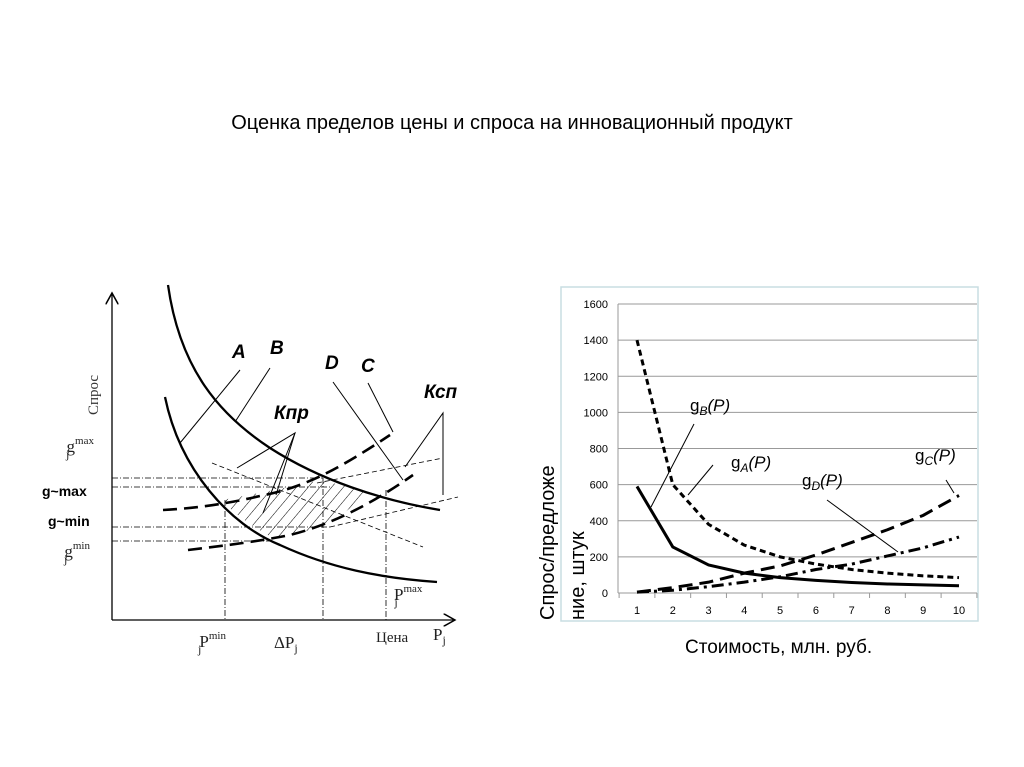 This screenshot has width=1024, height=767. I want to click on series-leader-lines, so click(802, 488).